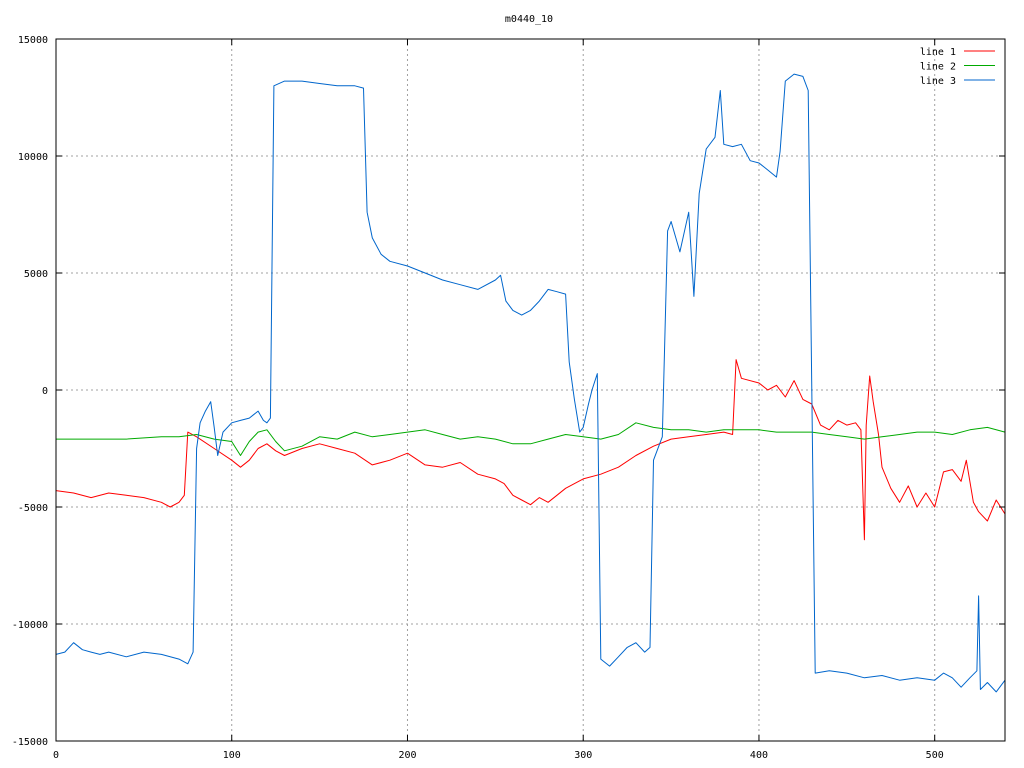  Describe the element at coordinates (33, 508) in the screenshot. I see `y-tick-label: -5000` at that location.